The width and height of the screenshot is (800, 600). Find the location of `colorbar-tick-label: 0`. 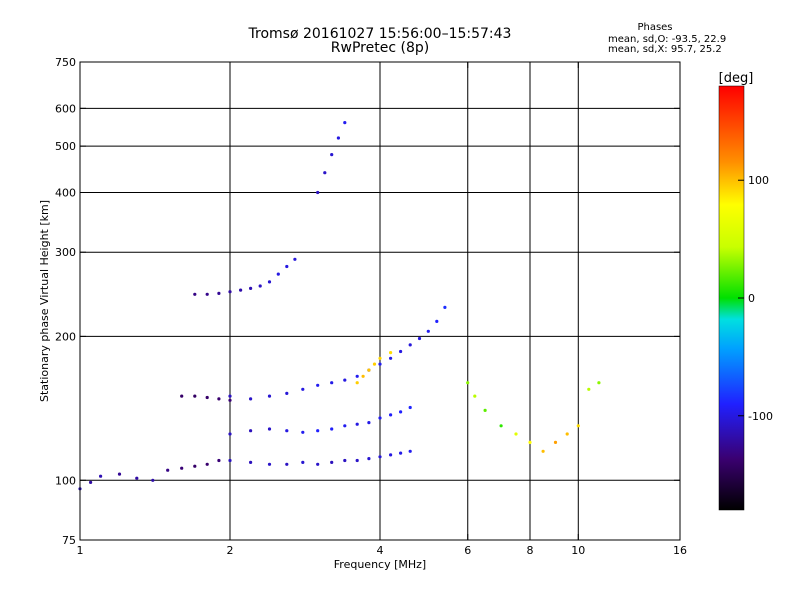

colorbar-tick-label: 0 is located at coordinates (751, 298).